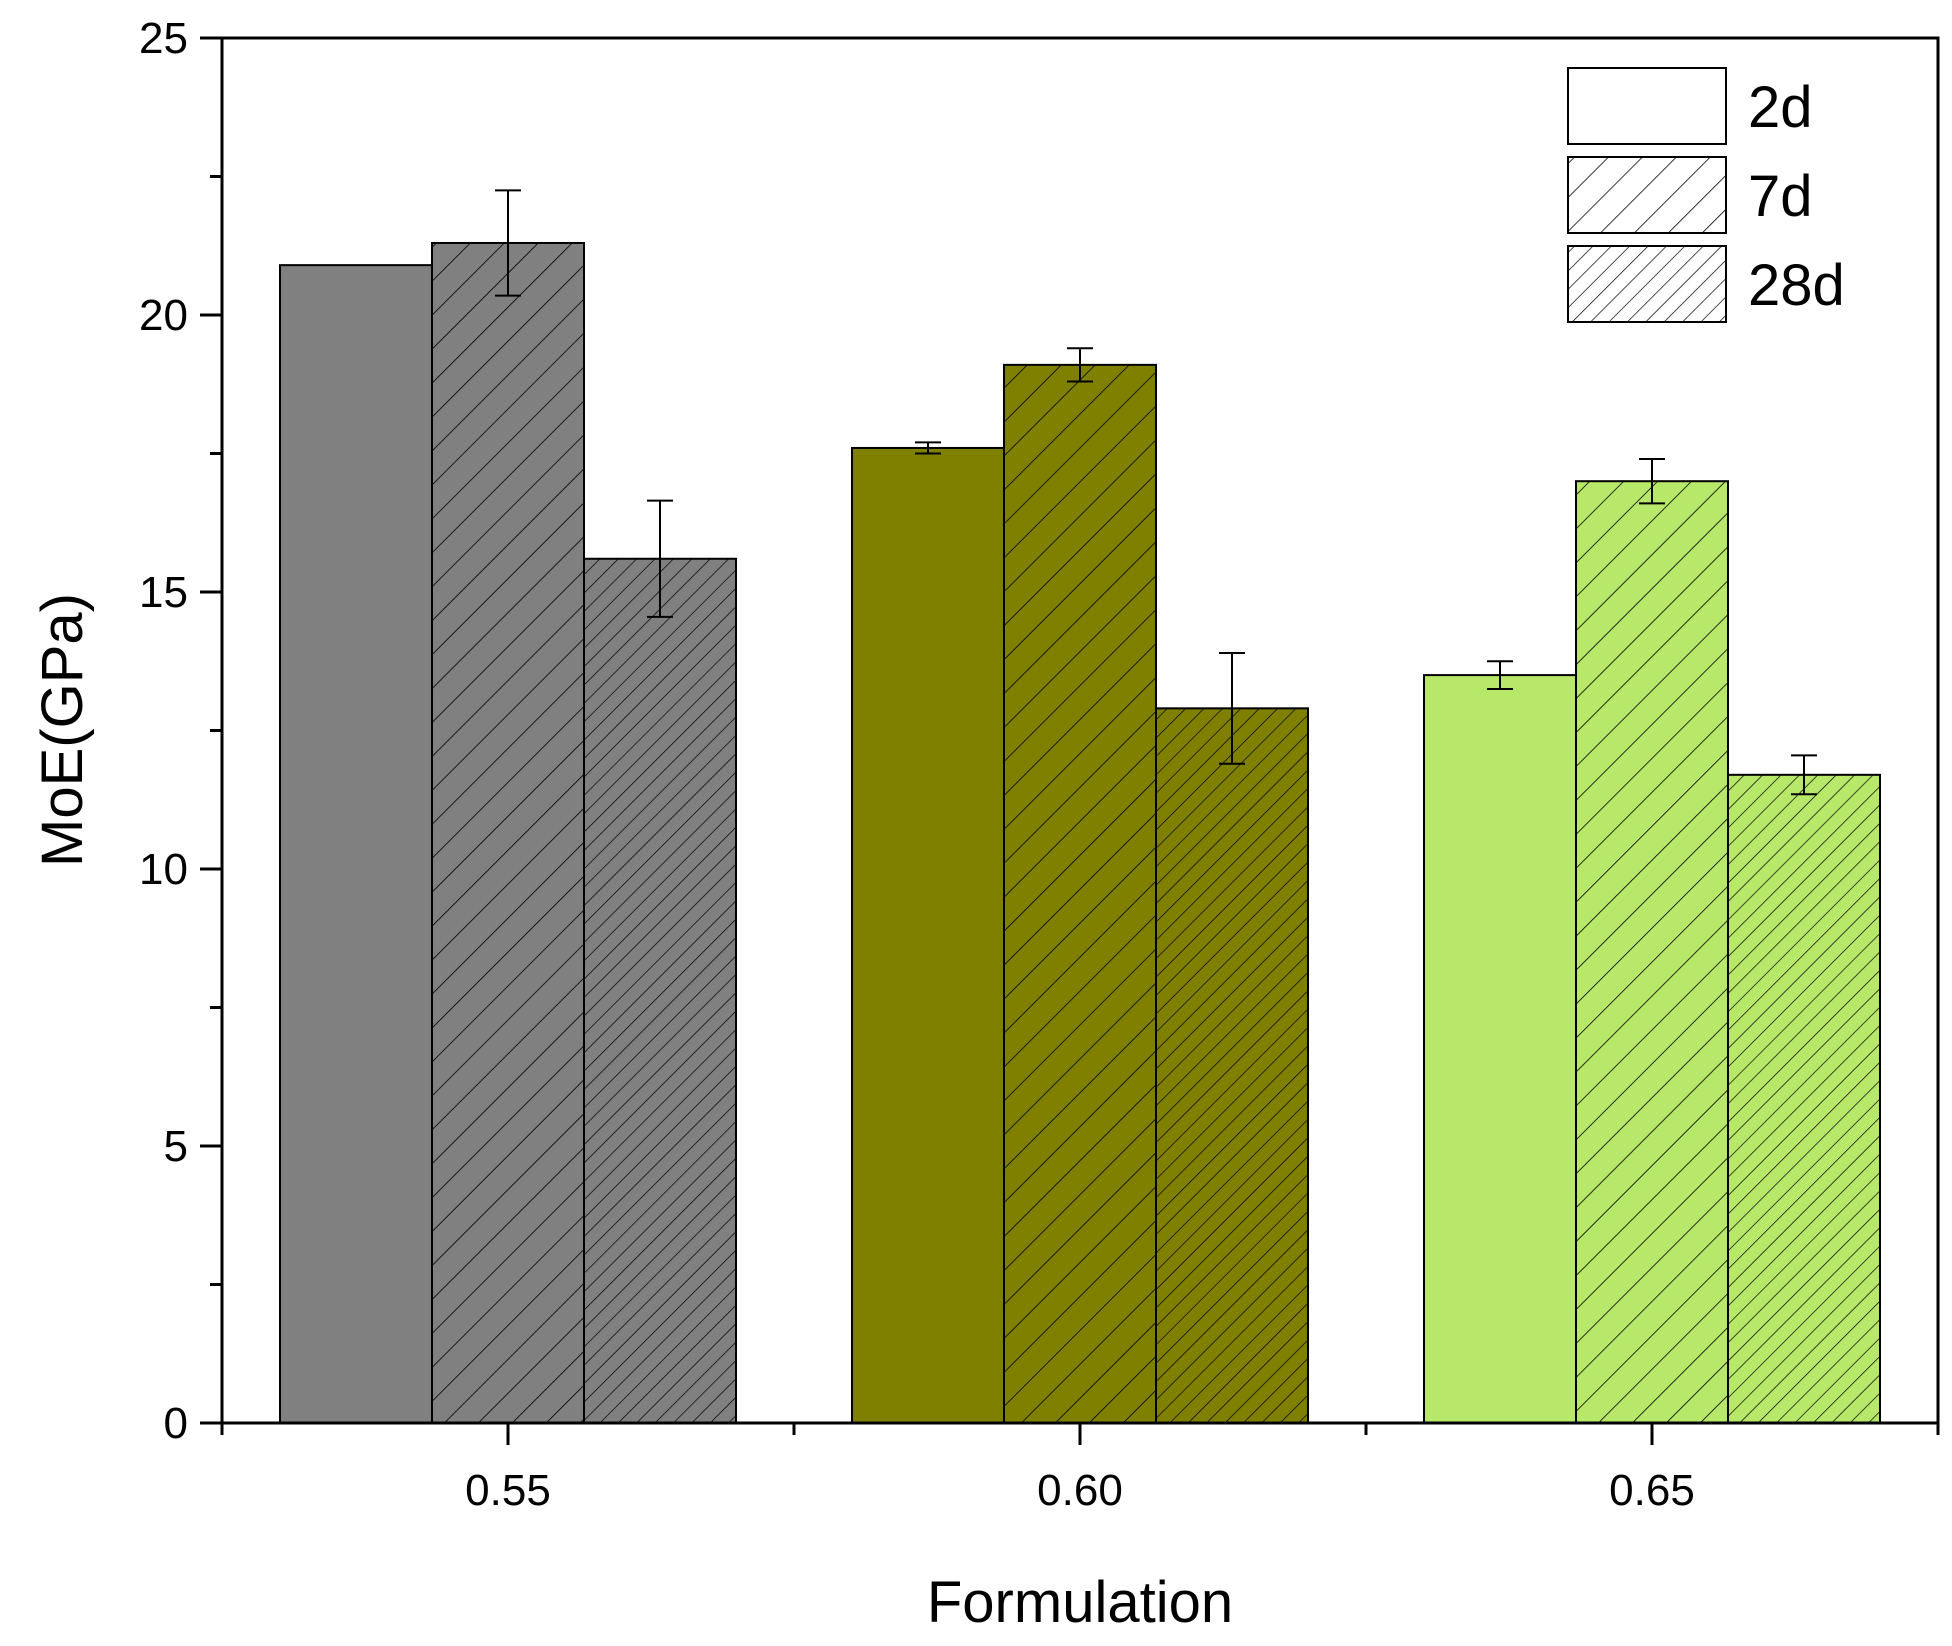 The image size is (1952, 1646). I want to click on error-bar-0.60-7d, so click(1080, 365).